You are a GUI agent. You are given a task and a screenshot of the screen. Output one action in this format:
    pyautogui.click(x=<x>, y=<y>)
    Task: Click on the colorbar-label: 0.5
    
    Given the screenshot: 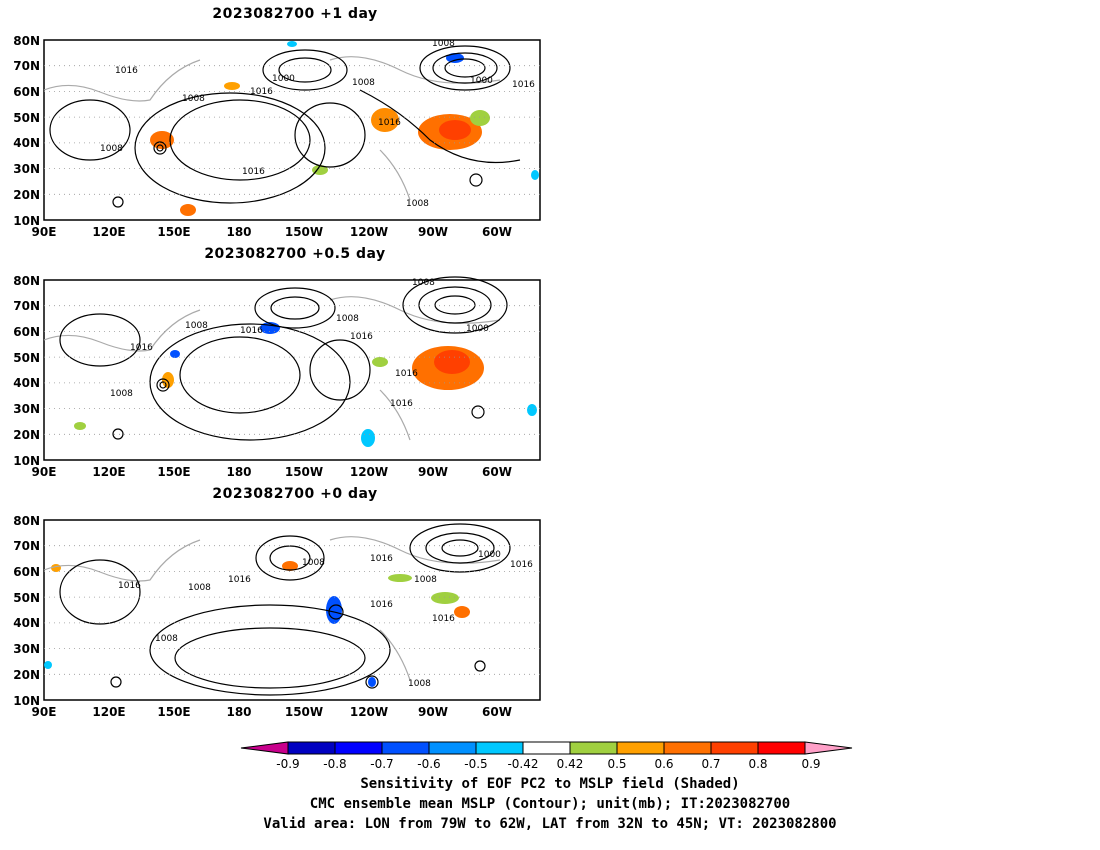 What is the action you would take?
    pyautogui.click(x=616, y=763)
    